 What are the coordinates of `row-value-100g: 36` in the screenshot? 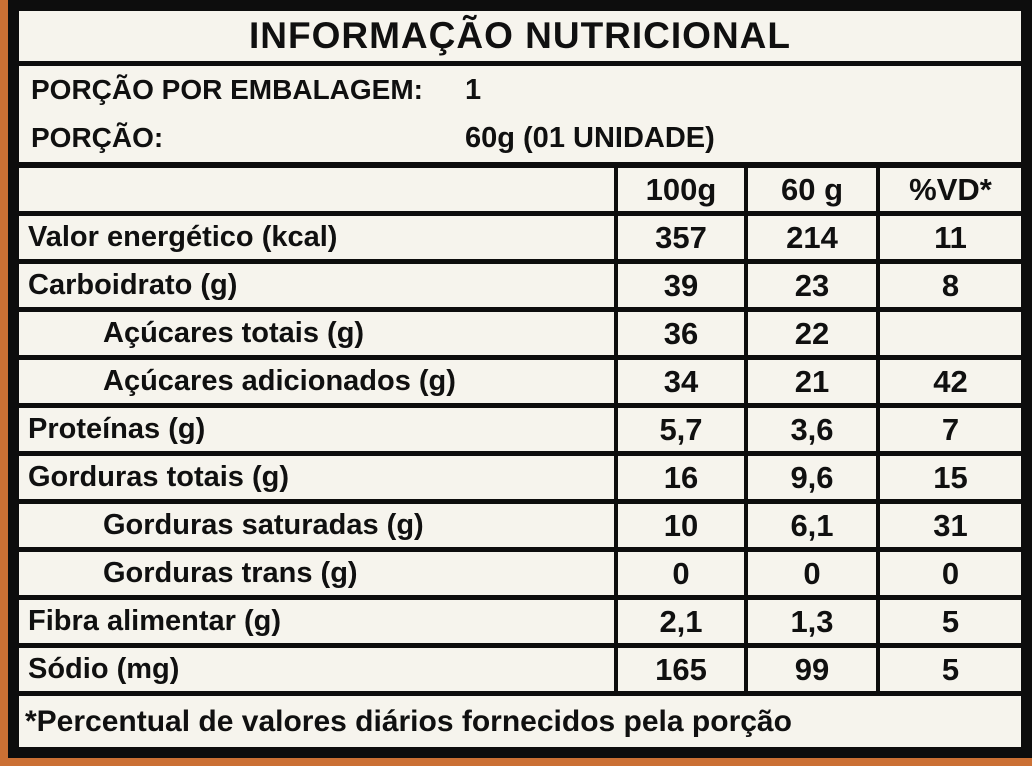 It's located at (679, 336).